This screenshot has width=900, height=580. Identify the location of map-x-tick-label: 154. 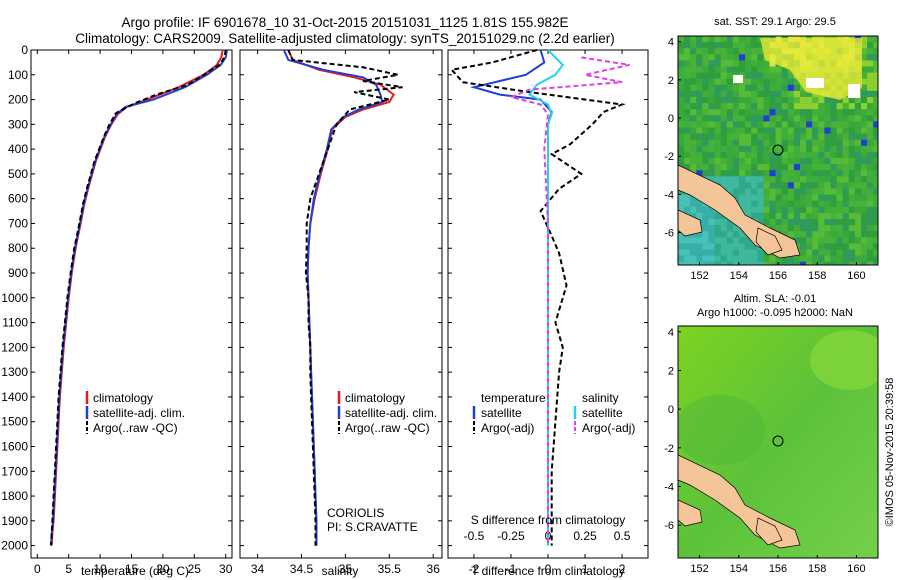
(739, 276).